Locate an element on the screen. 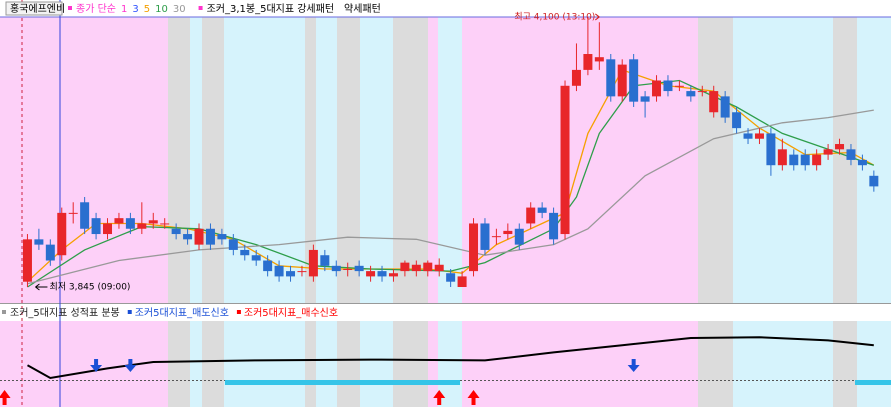  legend-title: 종가 단순 is located at coordinates (96, 9).